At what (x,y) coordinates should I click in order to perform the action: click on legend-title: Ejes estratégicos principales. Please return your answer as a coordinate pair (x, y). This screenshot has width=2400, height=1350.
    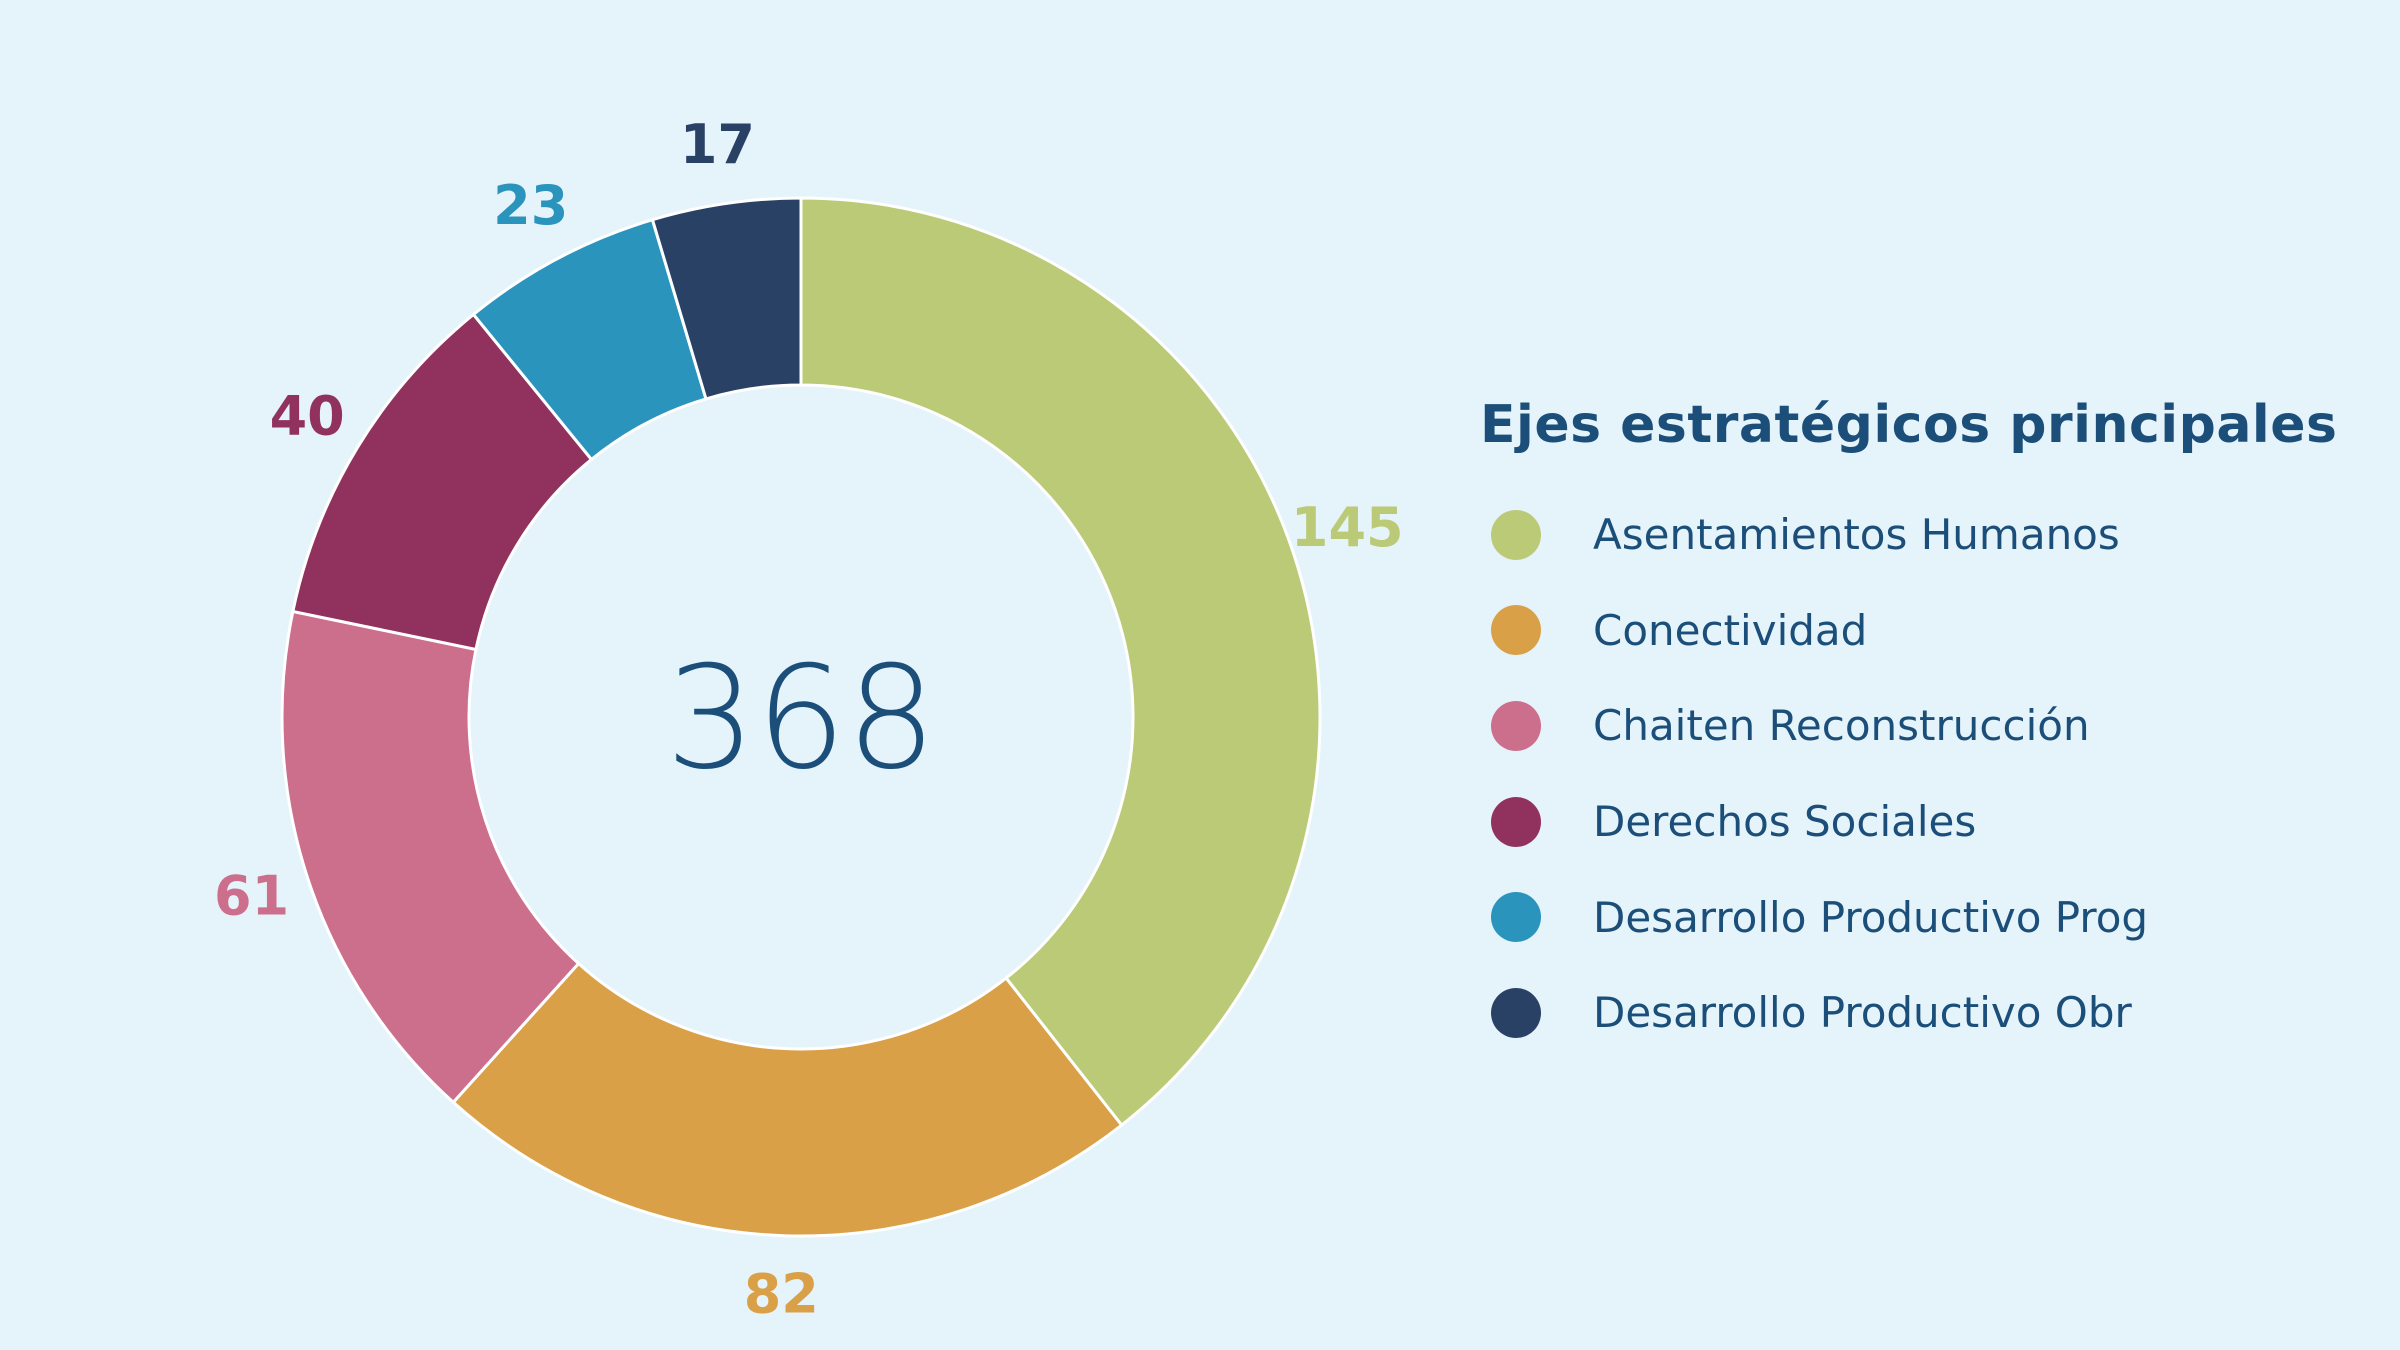
    Looking at the image, I should click on (1909, 425).